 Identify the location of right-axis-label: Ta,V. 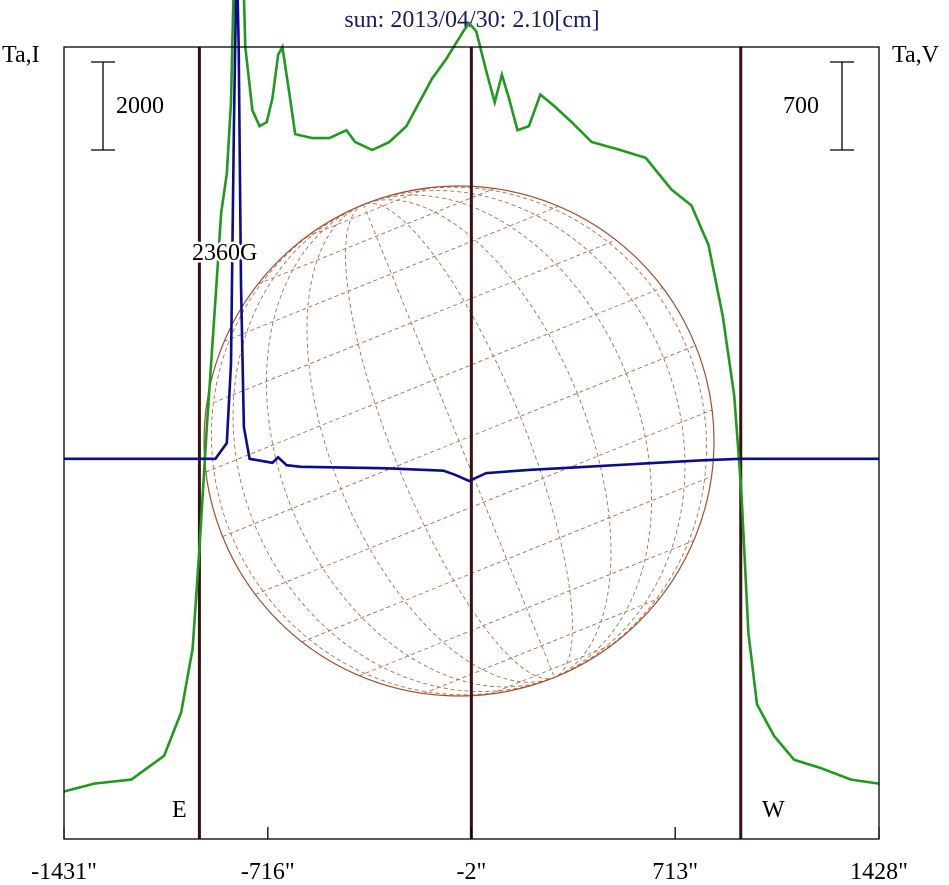
(916, 55).